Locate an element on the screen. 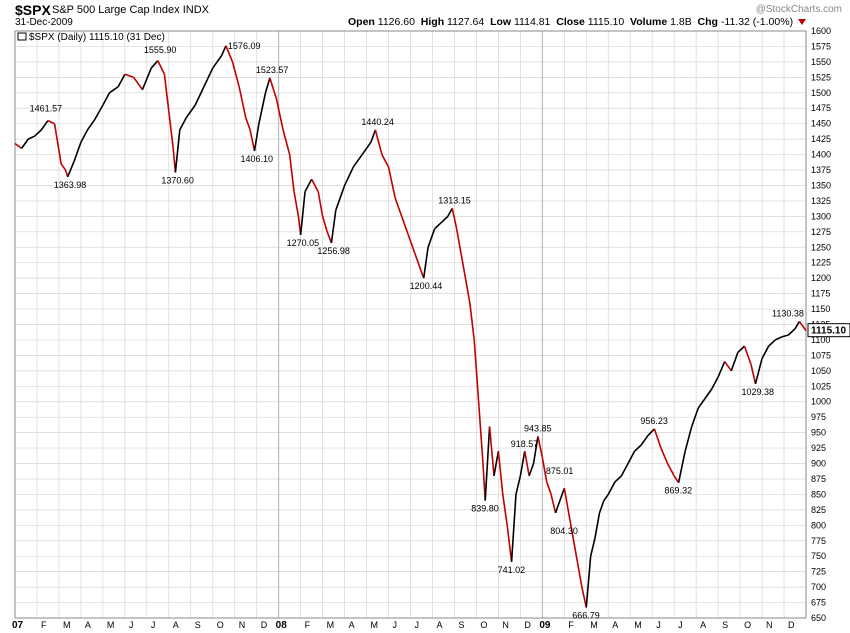 The image size is (850, 633). value-annotation: 1406.10 is located at coordinates (256, 159).